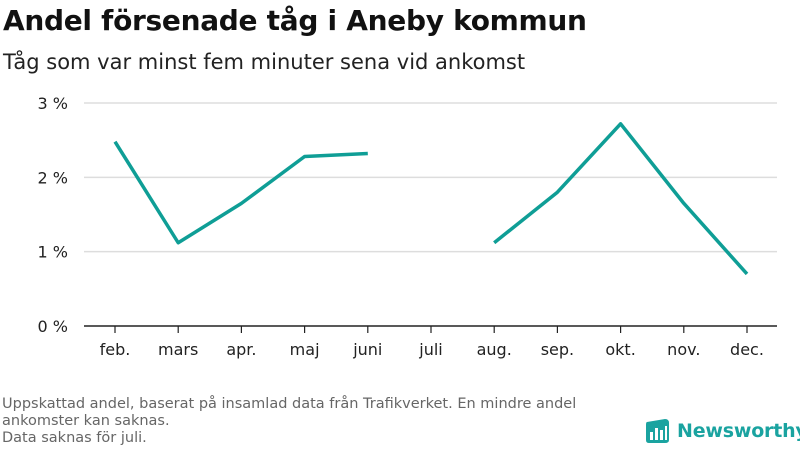 Image resolution: width=800 pixels, height=450 pixels. What do you see at coordinates (53, 252) in the screenshot?
I see `y-tick-label: 1 %` at bounding box center [53, 252].